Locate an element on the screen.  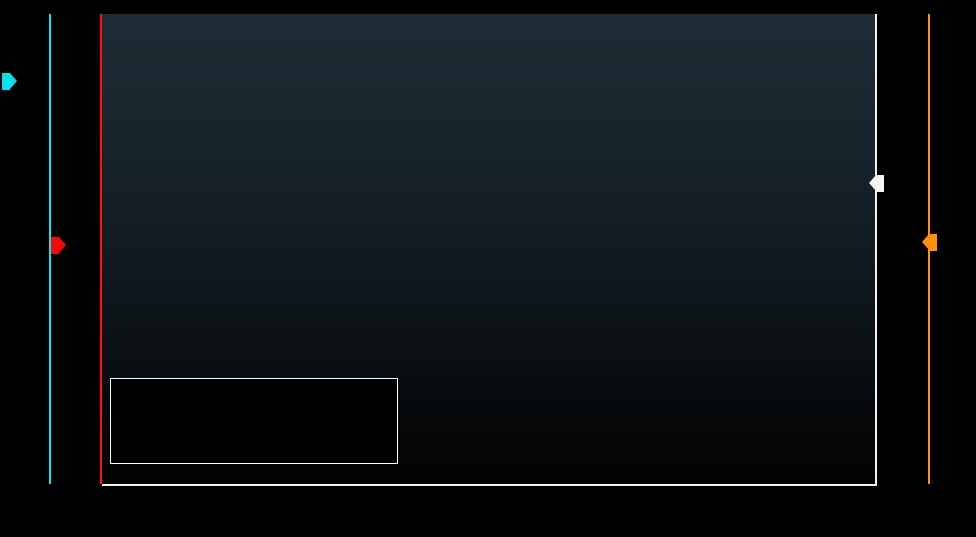
price-badge-cry is located at coordinates (929, 242).